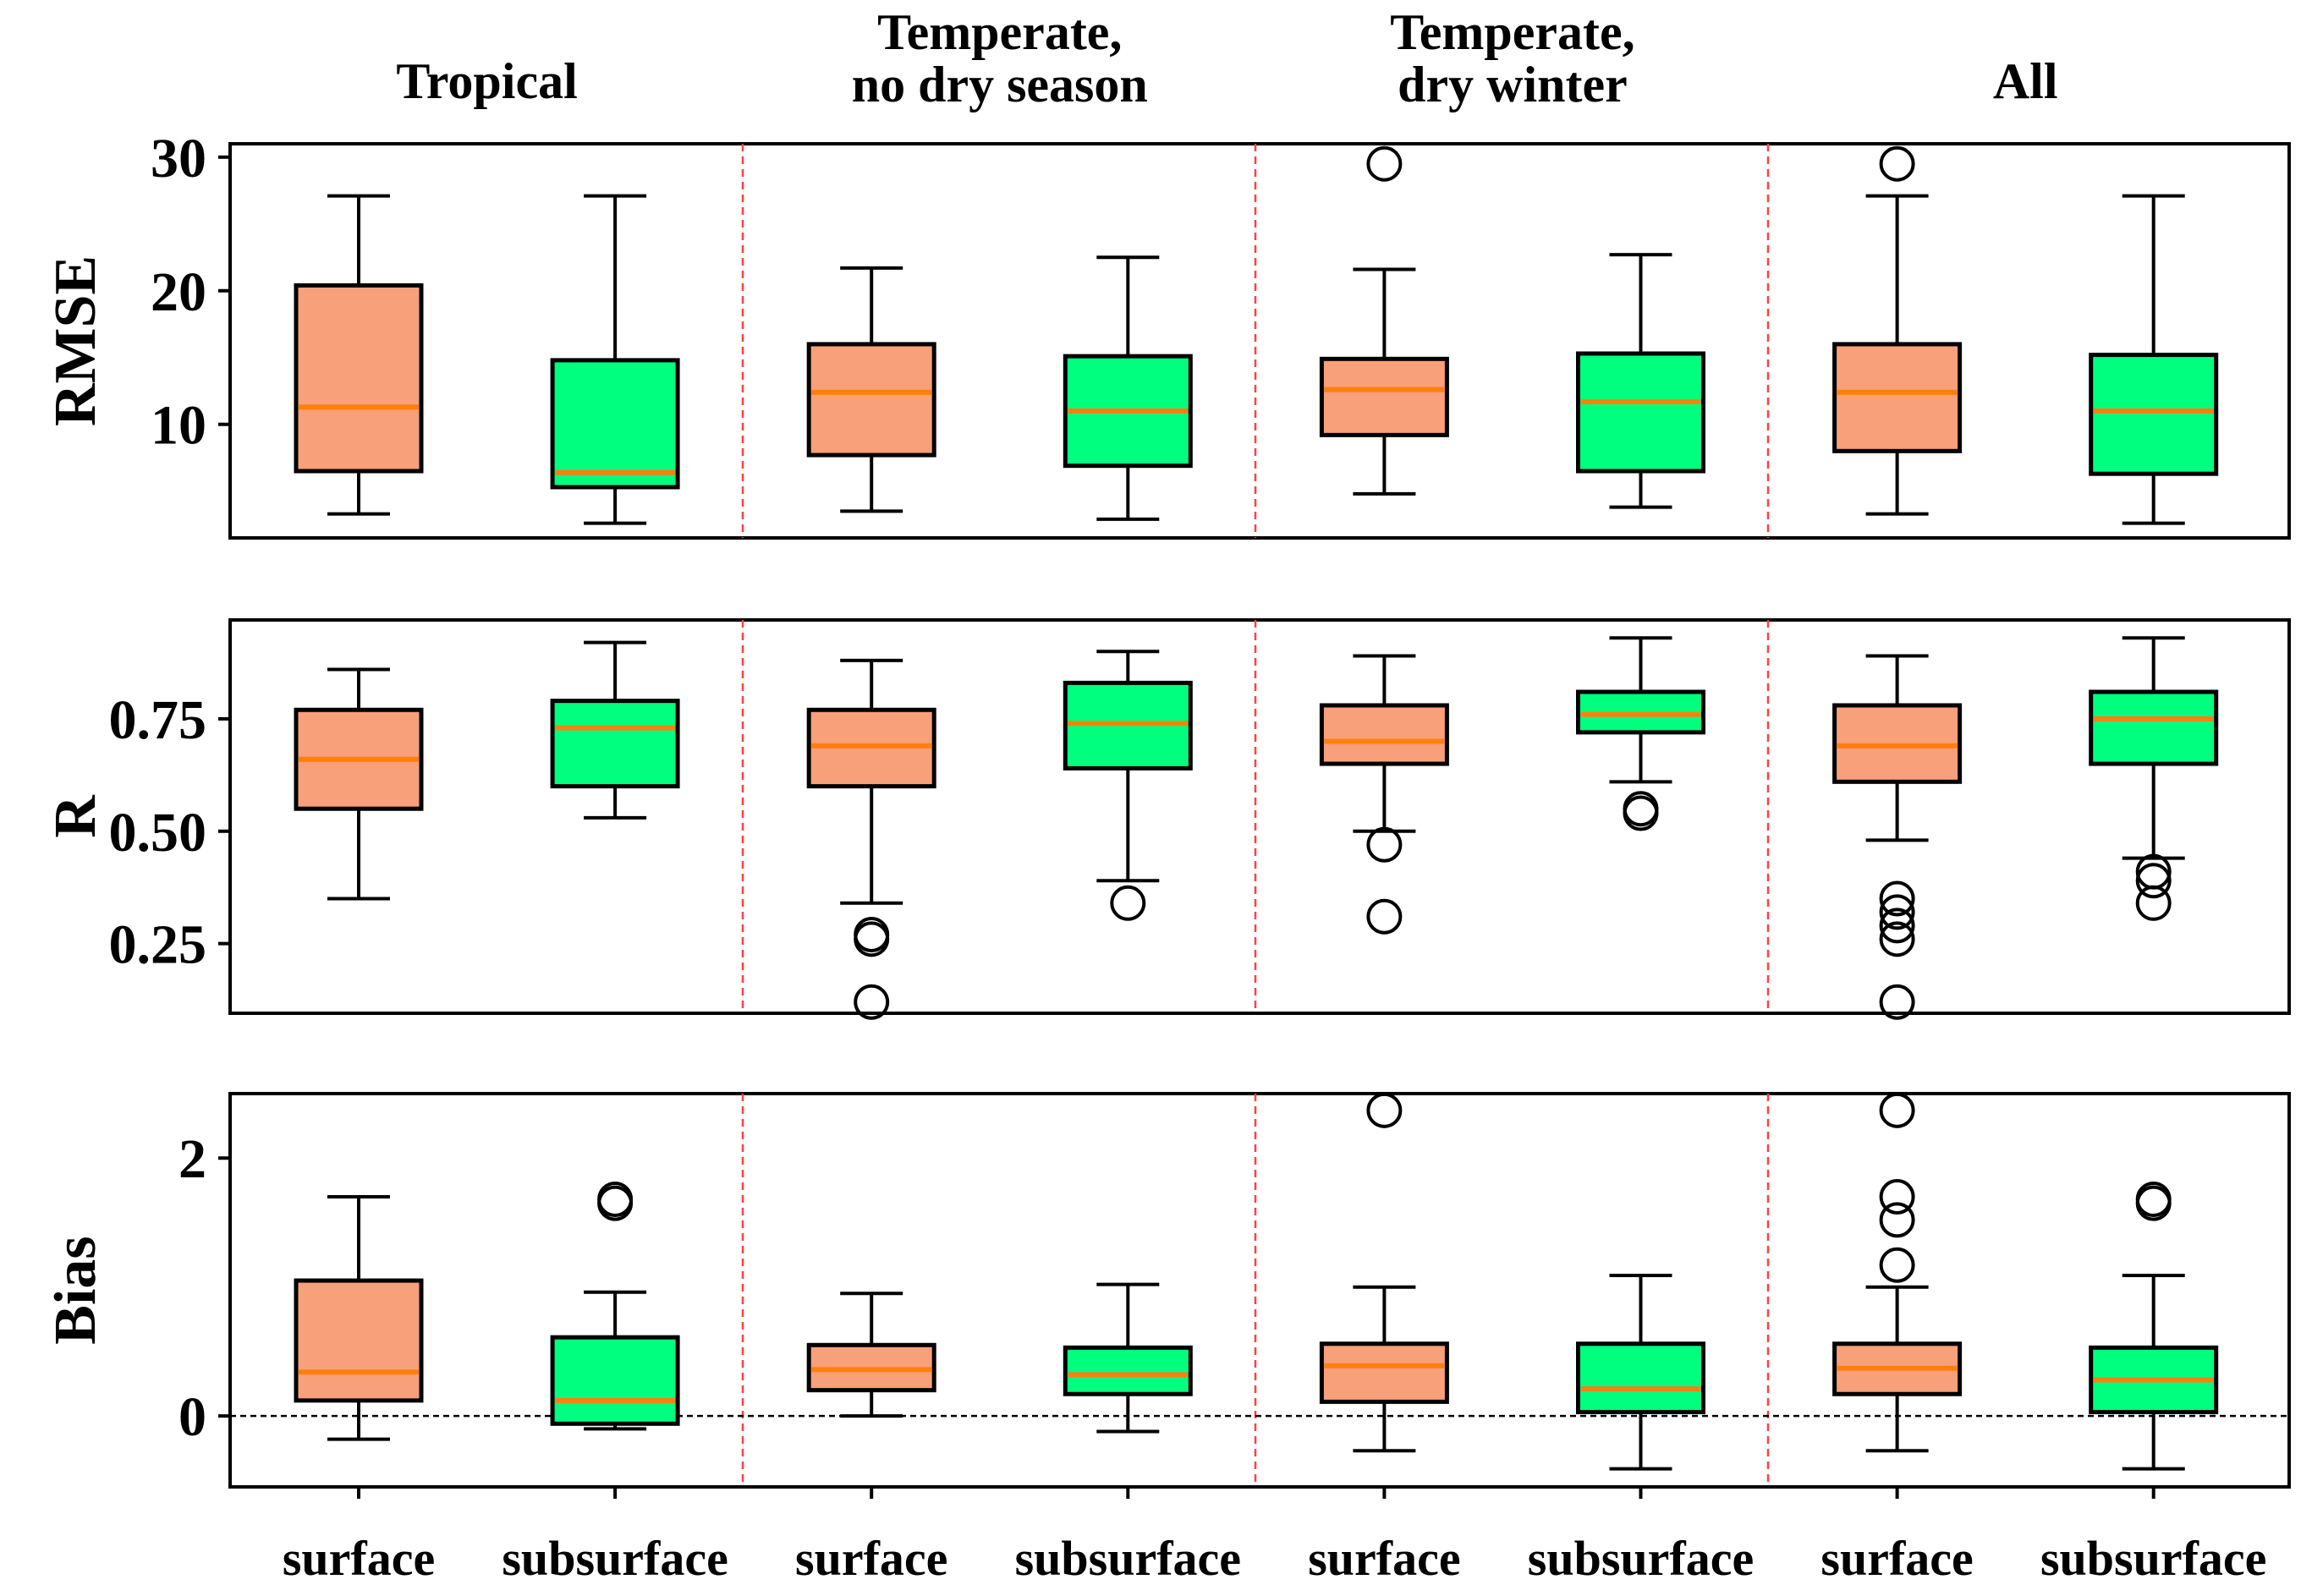 The image size is (2301, 1596). What do you see at coordinates (178, 158) in the screenshot?
I see `rmse-ytick-label-2: 30` at bounding box center [178, 158].